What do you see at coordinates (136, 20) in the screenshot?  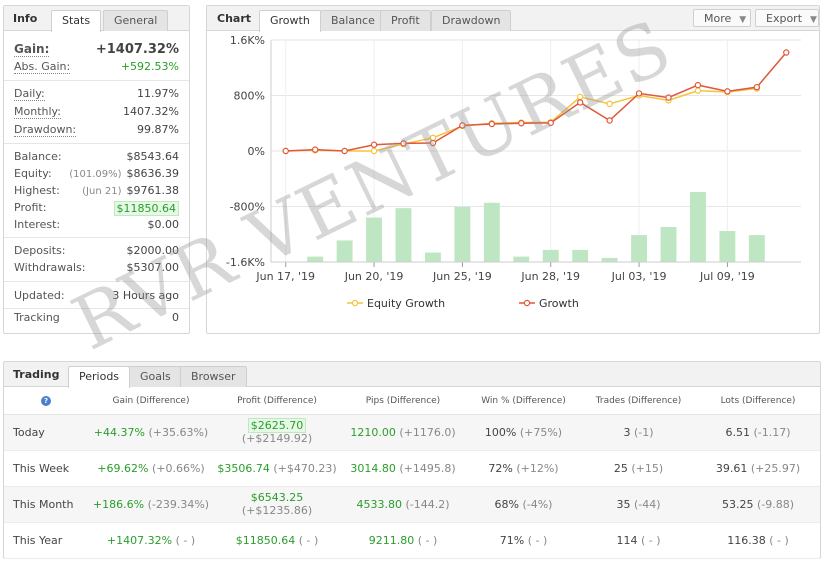 I see `tab-general: General` at bounding box center [136, 20].